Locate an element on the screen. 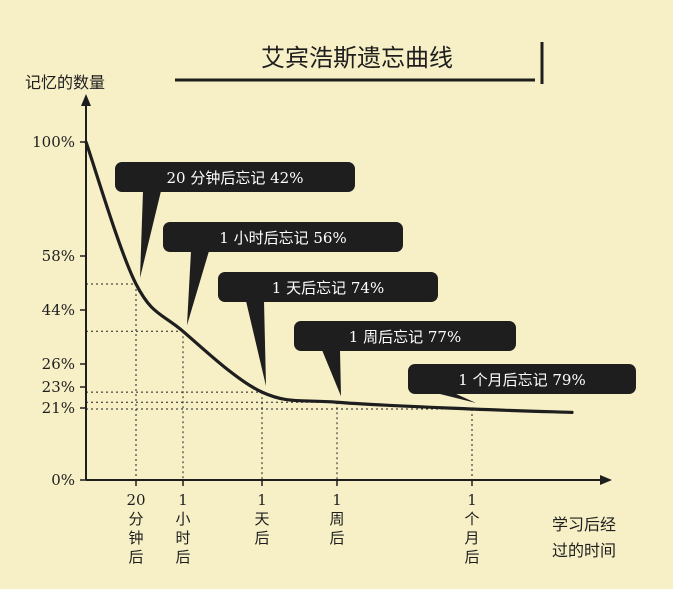 Image resolution: width=673 pixels, height=589 pixels. x-tick-label: 小 is located at coordinates (182, 519).